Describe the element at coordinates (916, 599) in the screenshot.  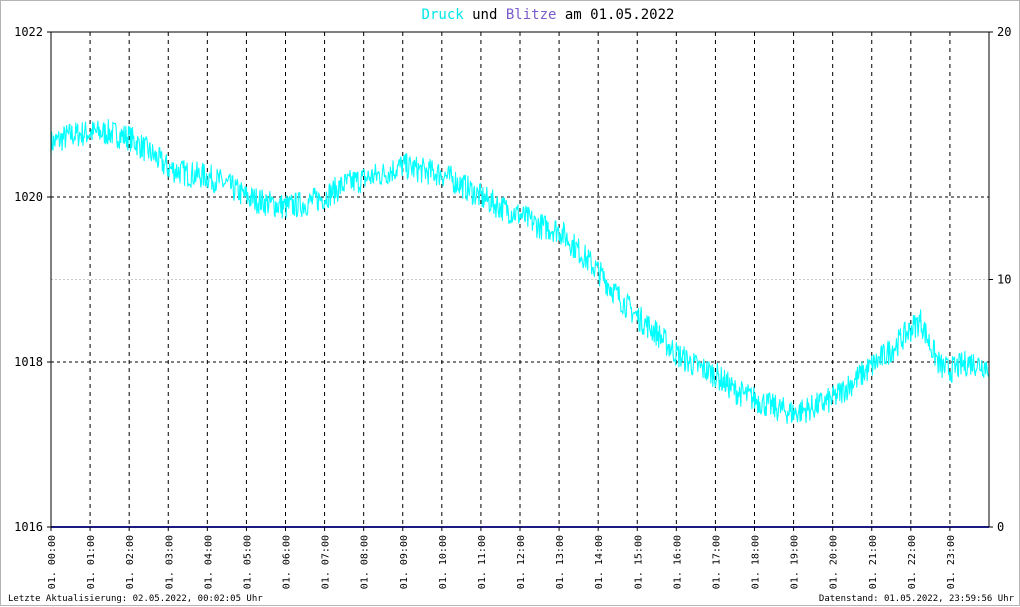
I see `data-status-text: Datenstand: 01.05.2022, 23:59:56 Uhr` at that location.